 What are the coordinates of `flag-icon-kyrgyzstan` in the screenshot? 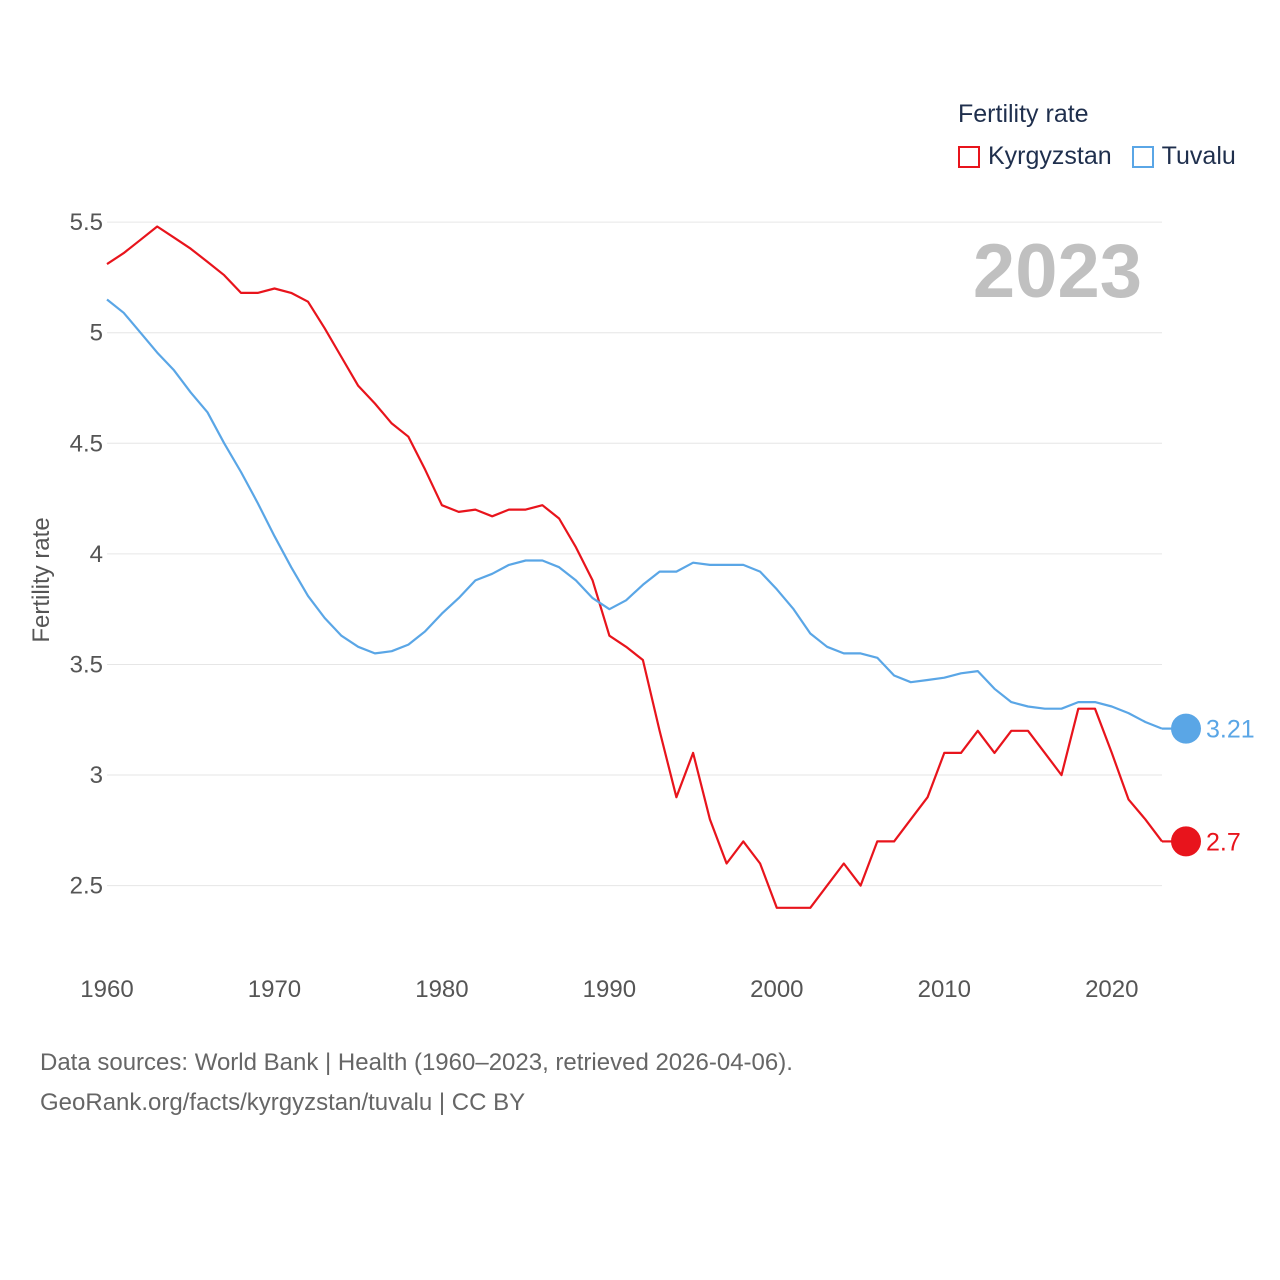 It's located at (1186, 841).